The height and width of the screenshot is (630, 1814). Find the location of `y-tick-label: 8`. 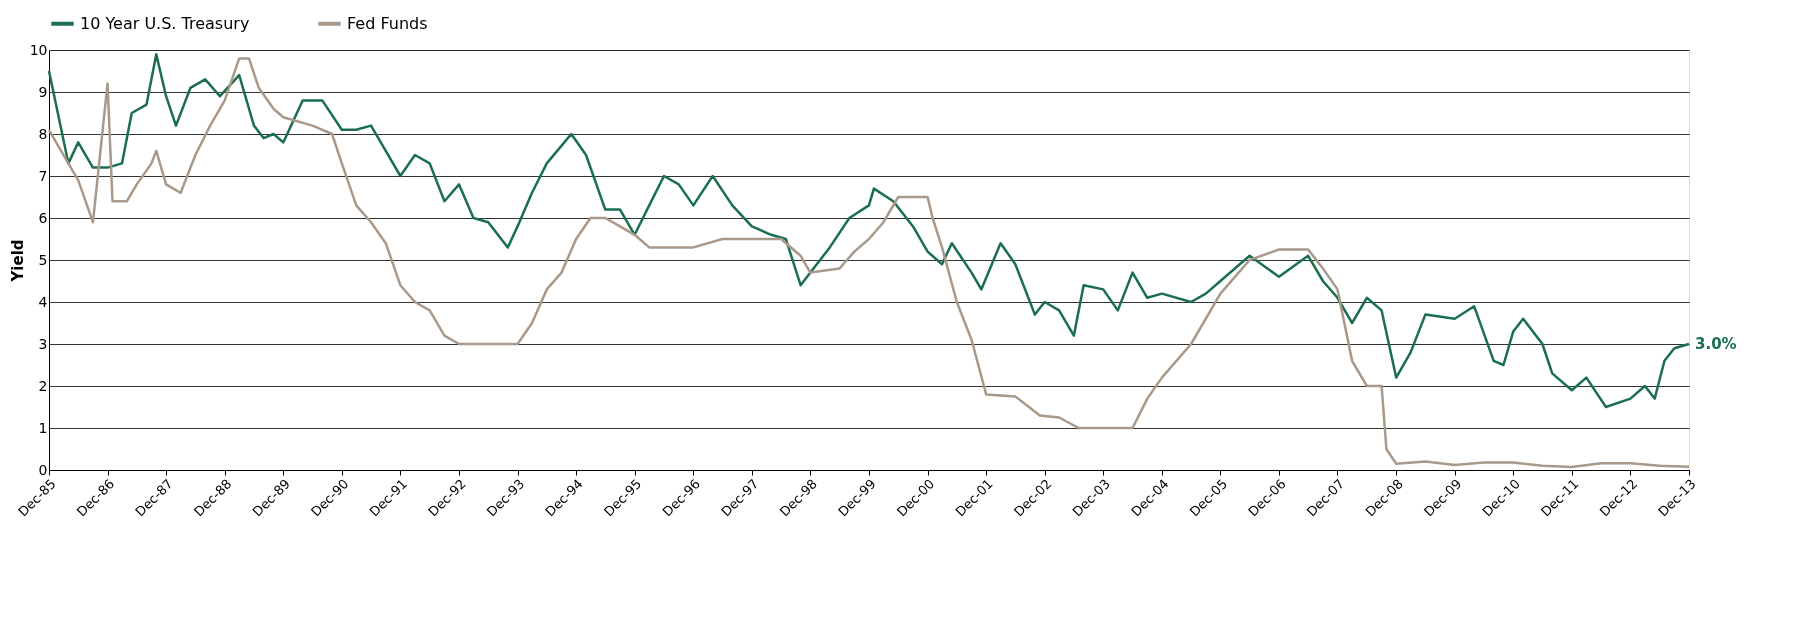

y-tick-label: 8 is located at coordinates (43, 133).